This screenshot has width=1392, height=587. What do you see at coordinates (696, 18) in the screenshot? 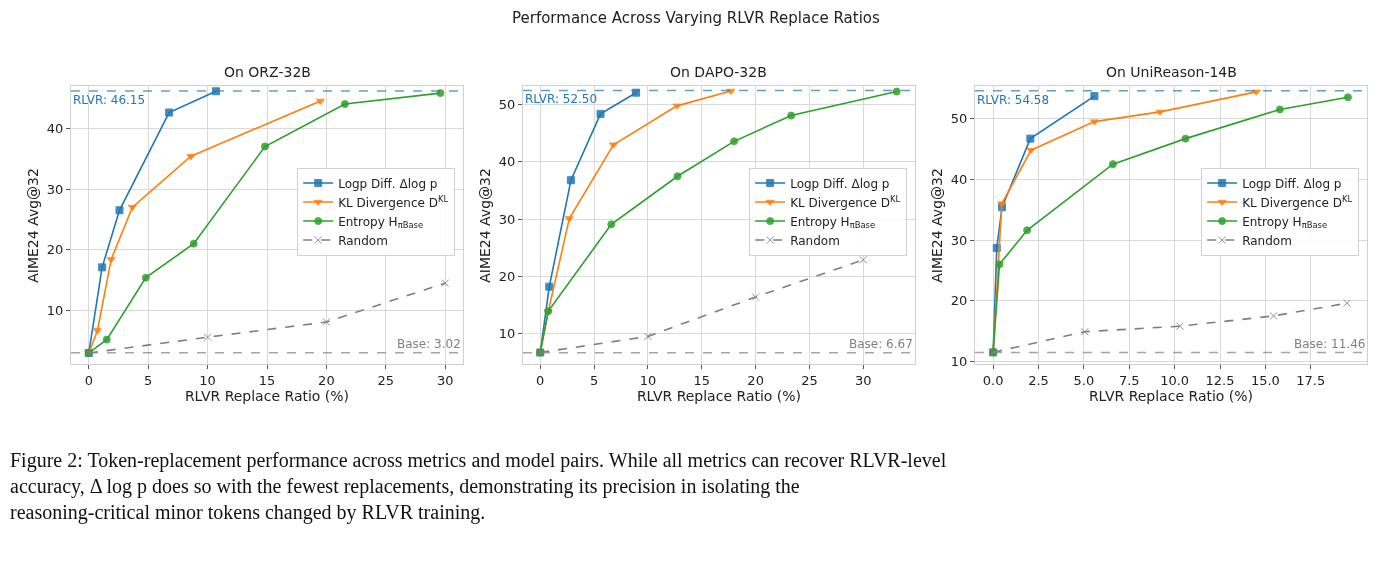
I see `text: Performance Across Varying RLVR Replace Ratios` at bounding box center [696, 18].